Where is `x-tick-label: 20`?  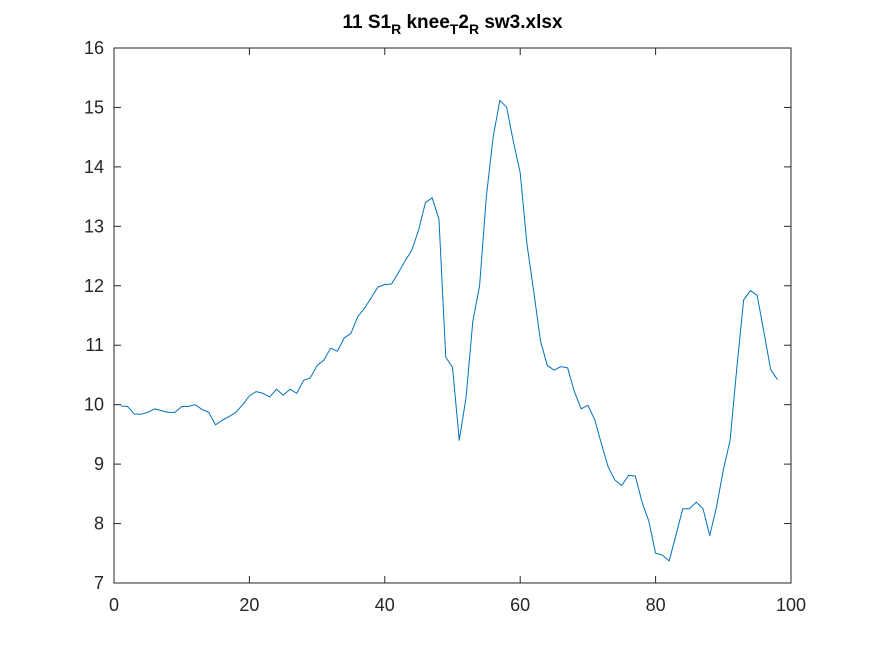 x-tick-label: 20 is located at coordinates (249, 605).